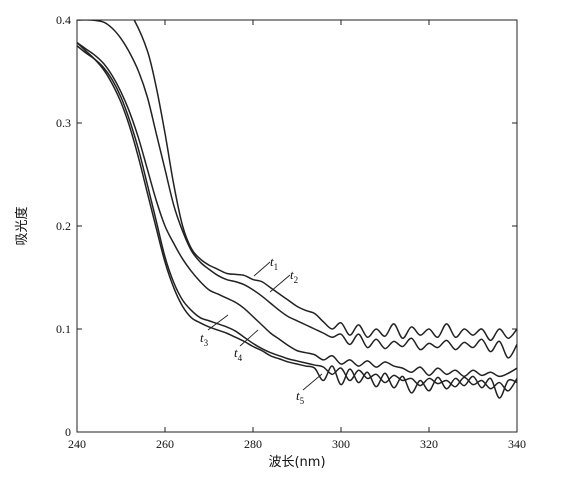 The height and width of the screenshot is (480, 578). I want to click on y-tick-label: 0.2, so click(63, 226).